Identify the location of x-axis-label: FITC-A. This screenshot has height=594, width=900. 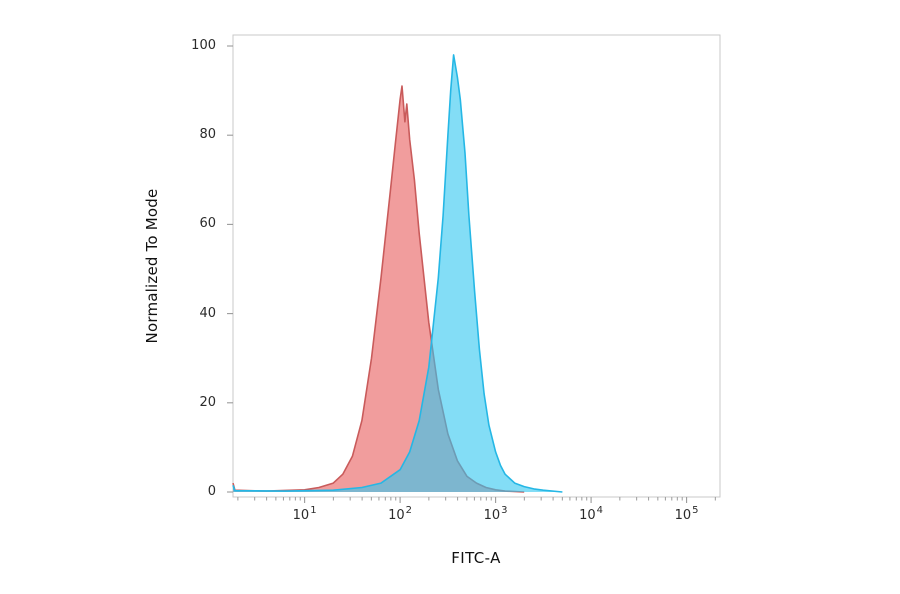
(476, 558).